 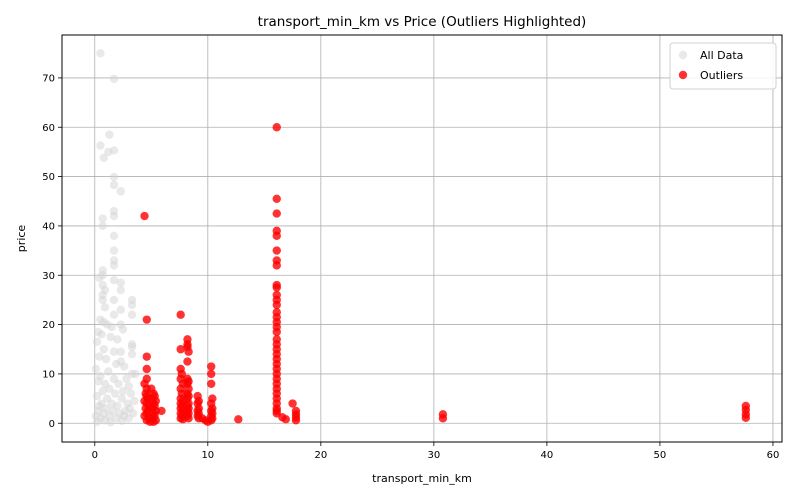 I want to click on x-tick-label: 60, so click(x=773, y=455).